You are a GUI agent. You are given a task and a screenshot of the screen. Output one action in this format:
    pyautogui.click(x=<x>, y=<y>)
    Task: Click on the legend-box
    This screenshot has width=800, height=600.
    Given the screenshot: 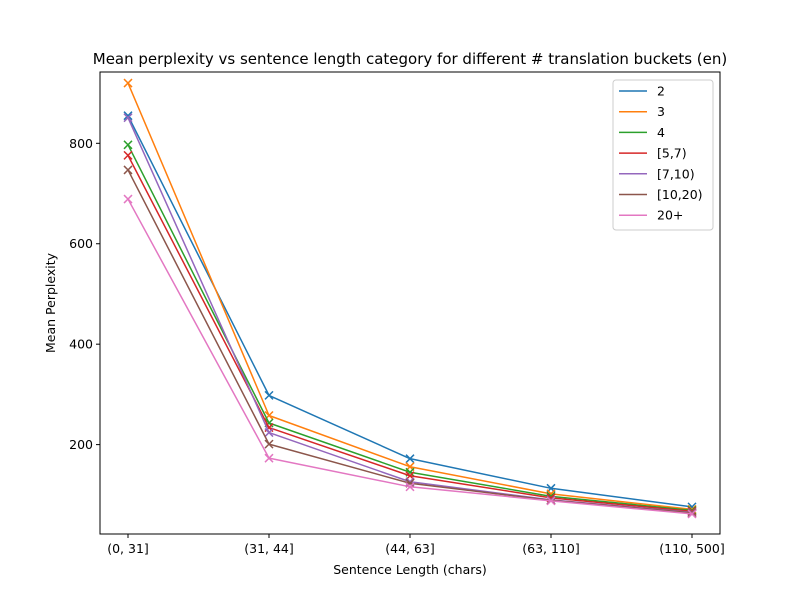 What is the action you would take?
    pyautogui.click(x=663, y=155)
    